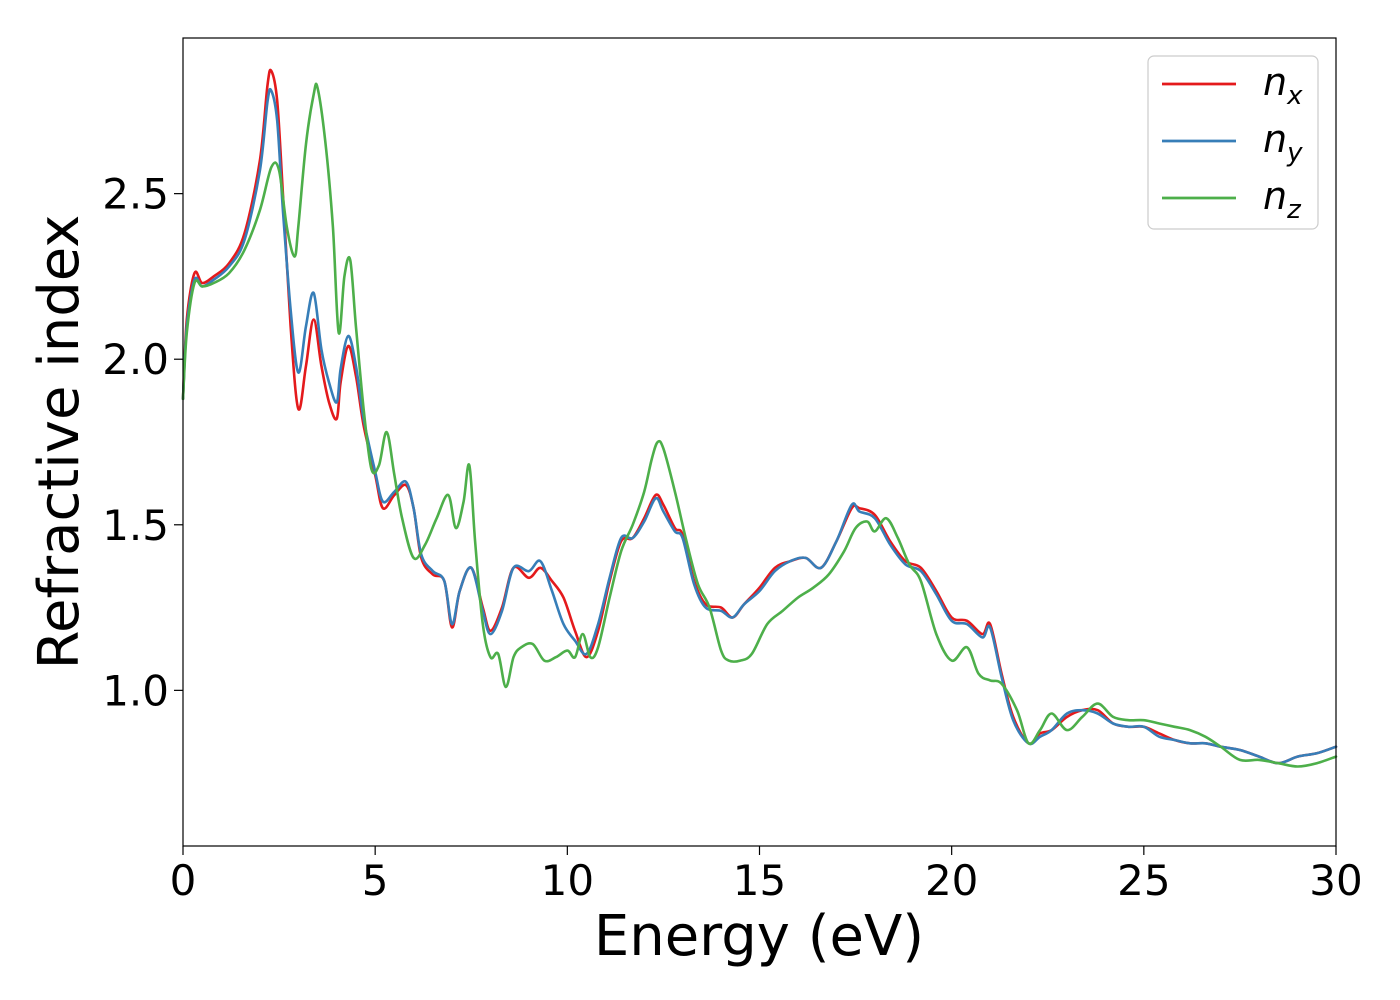 The height and width of the screenshot is (1000, 1400). What do you see at coordinates (375, 880) in the screenshot?
I see `x-tick-label: 5` at bounding box center [375, 880].